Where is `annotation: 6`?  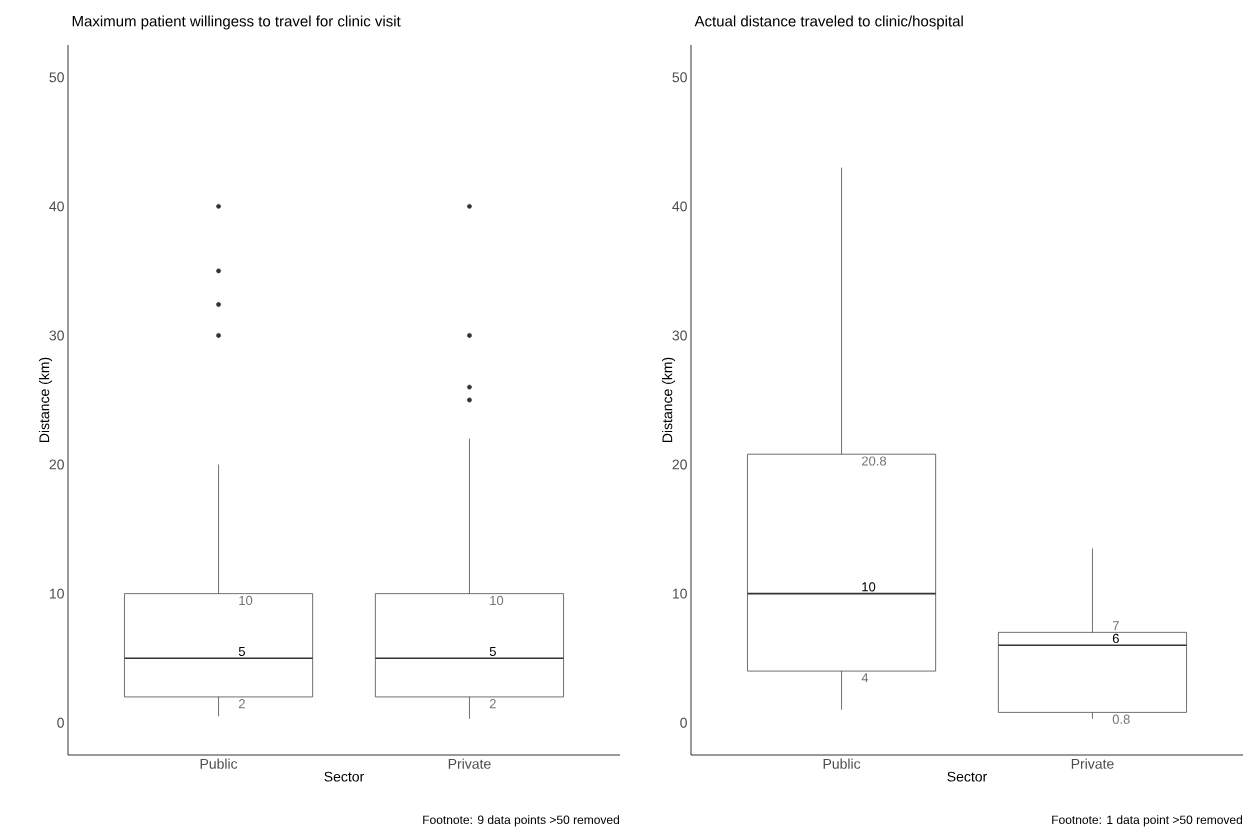 annotation: 6 is located at coordinates (1115, 638).